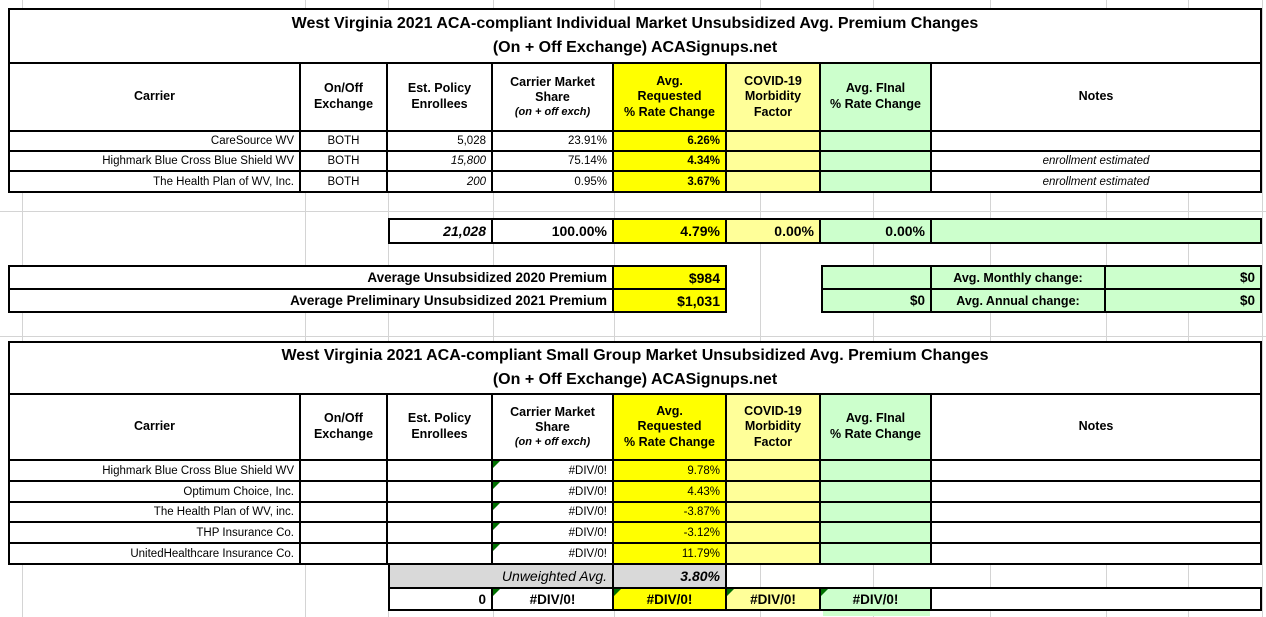 The height and width of the screenshot is (617, 1266). Describe the element at coordinates (440, 141) in the screenshot. I see `enrollees-cell: 5,028` at that location.